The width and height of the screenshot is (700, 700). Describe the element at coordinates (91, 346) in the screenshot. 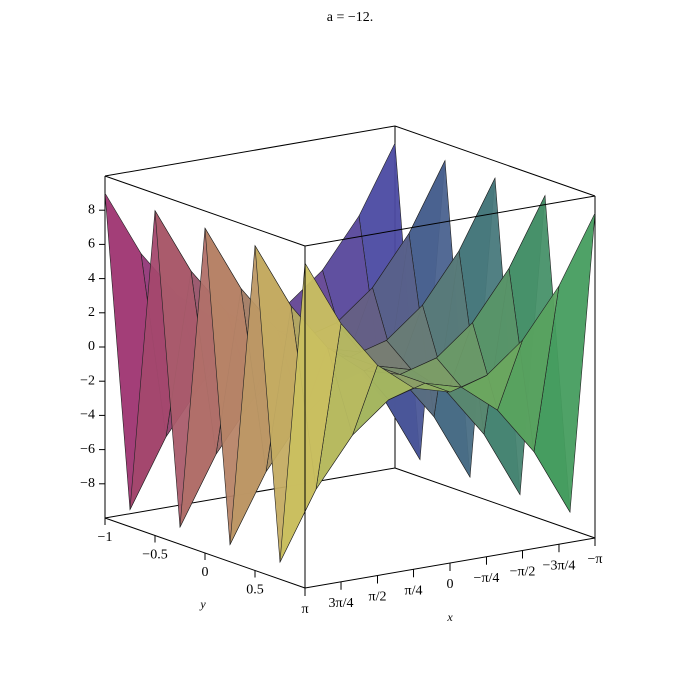

I see `z-tick-label: 0` at that location.